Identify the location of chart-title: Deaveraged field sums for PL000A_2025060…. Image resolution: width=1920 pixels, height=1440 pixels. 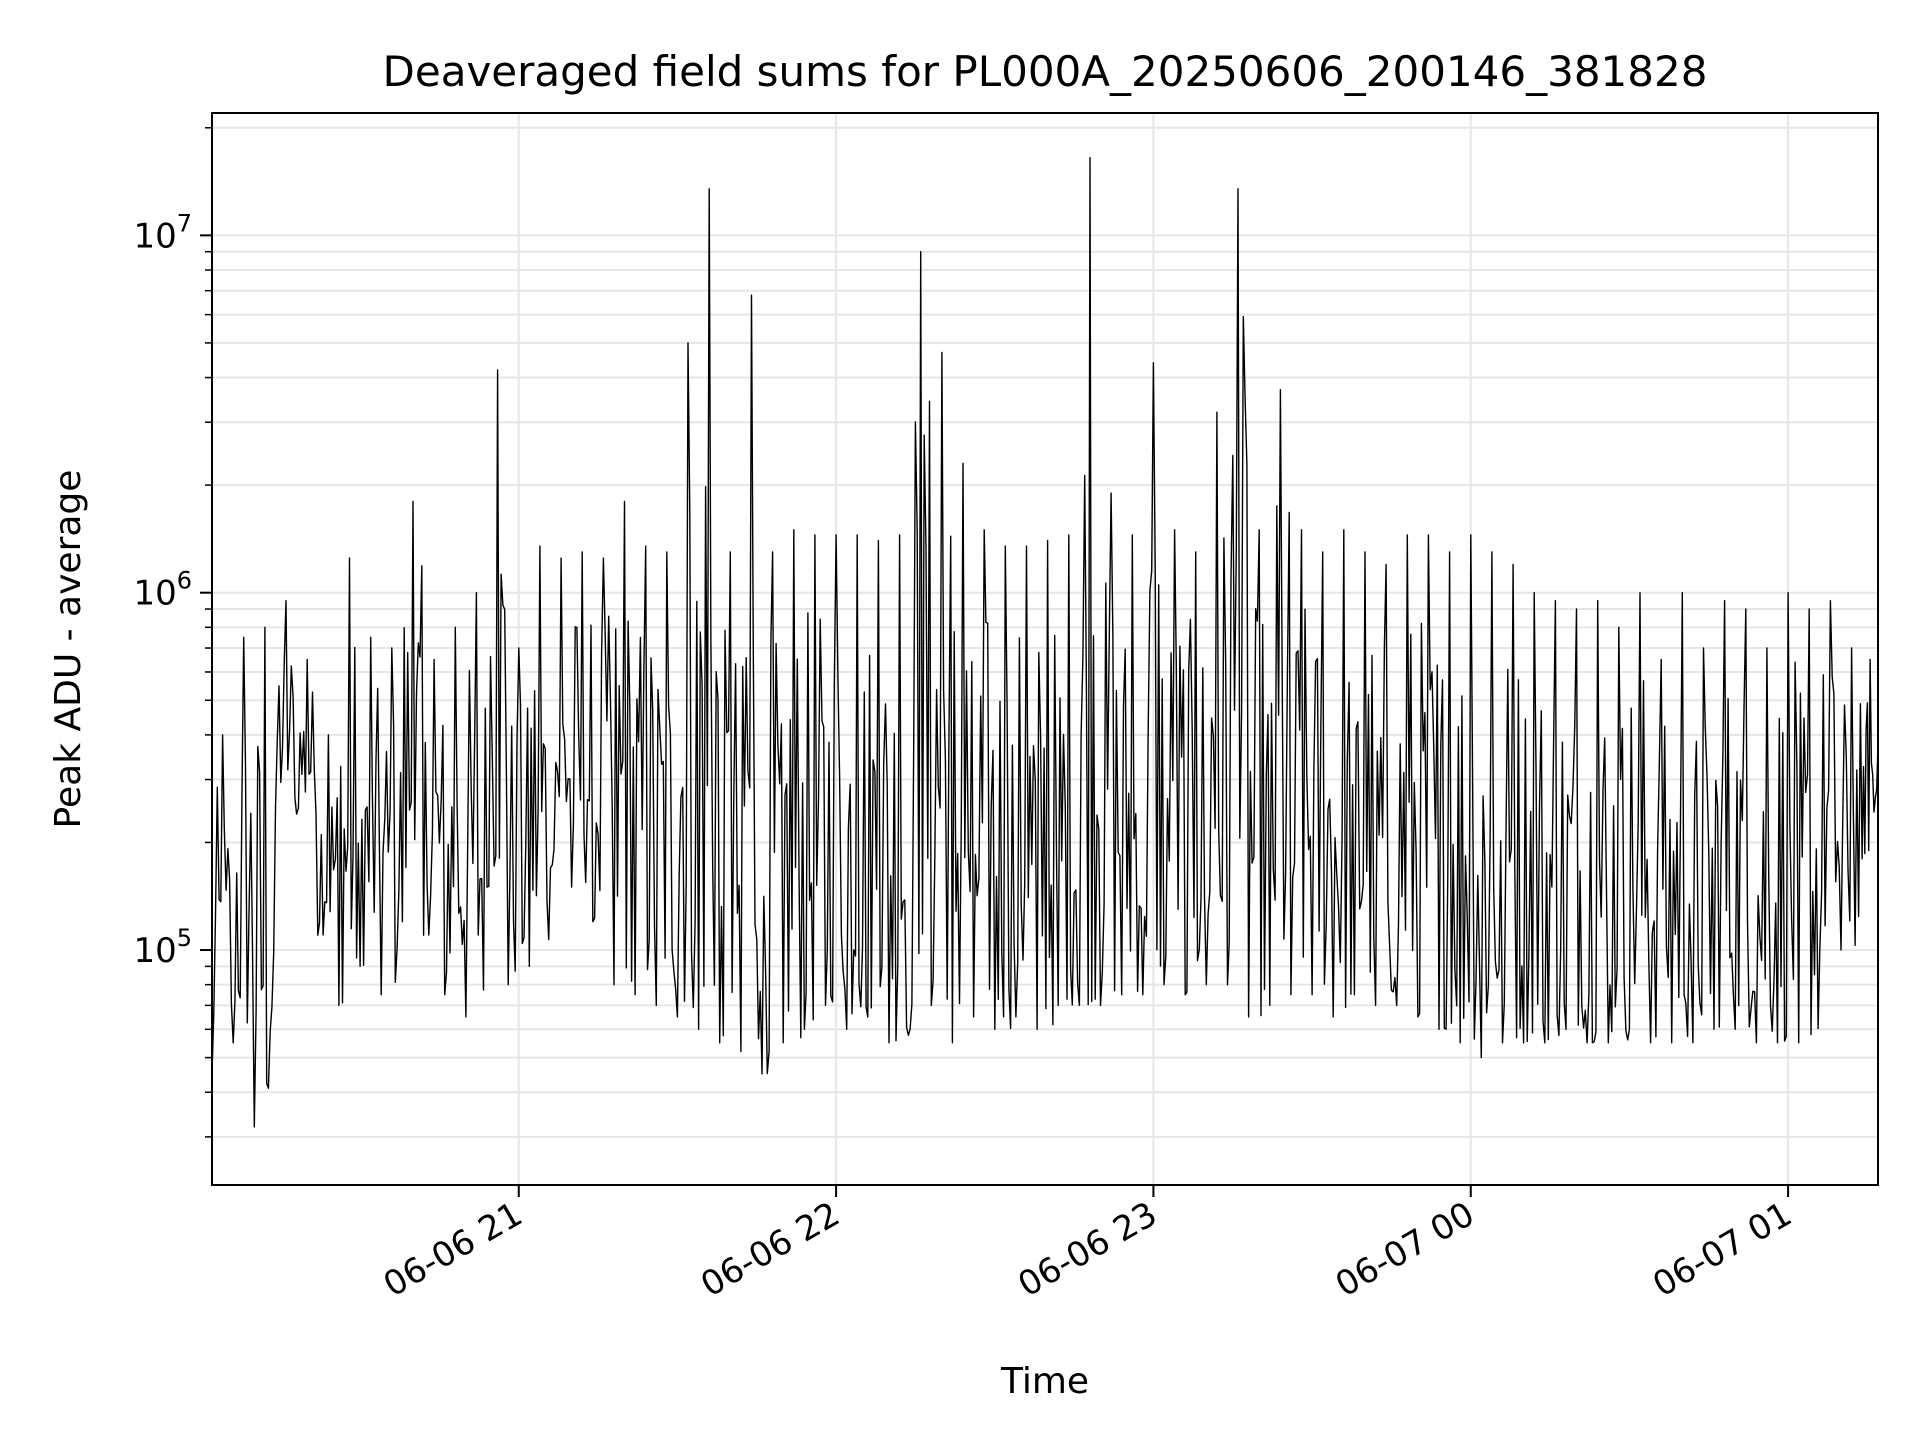
(1045, 71).